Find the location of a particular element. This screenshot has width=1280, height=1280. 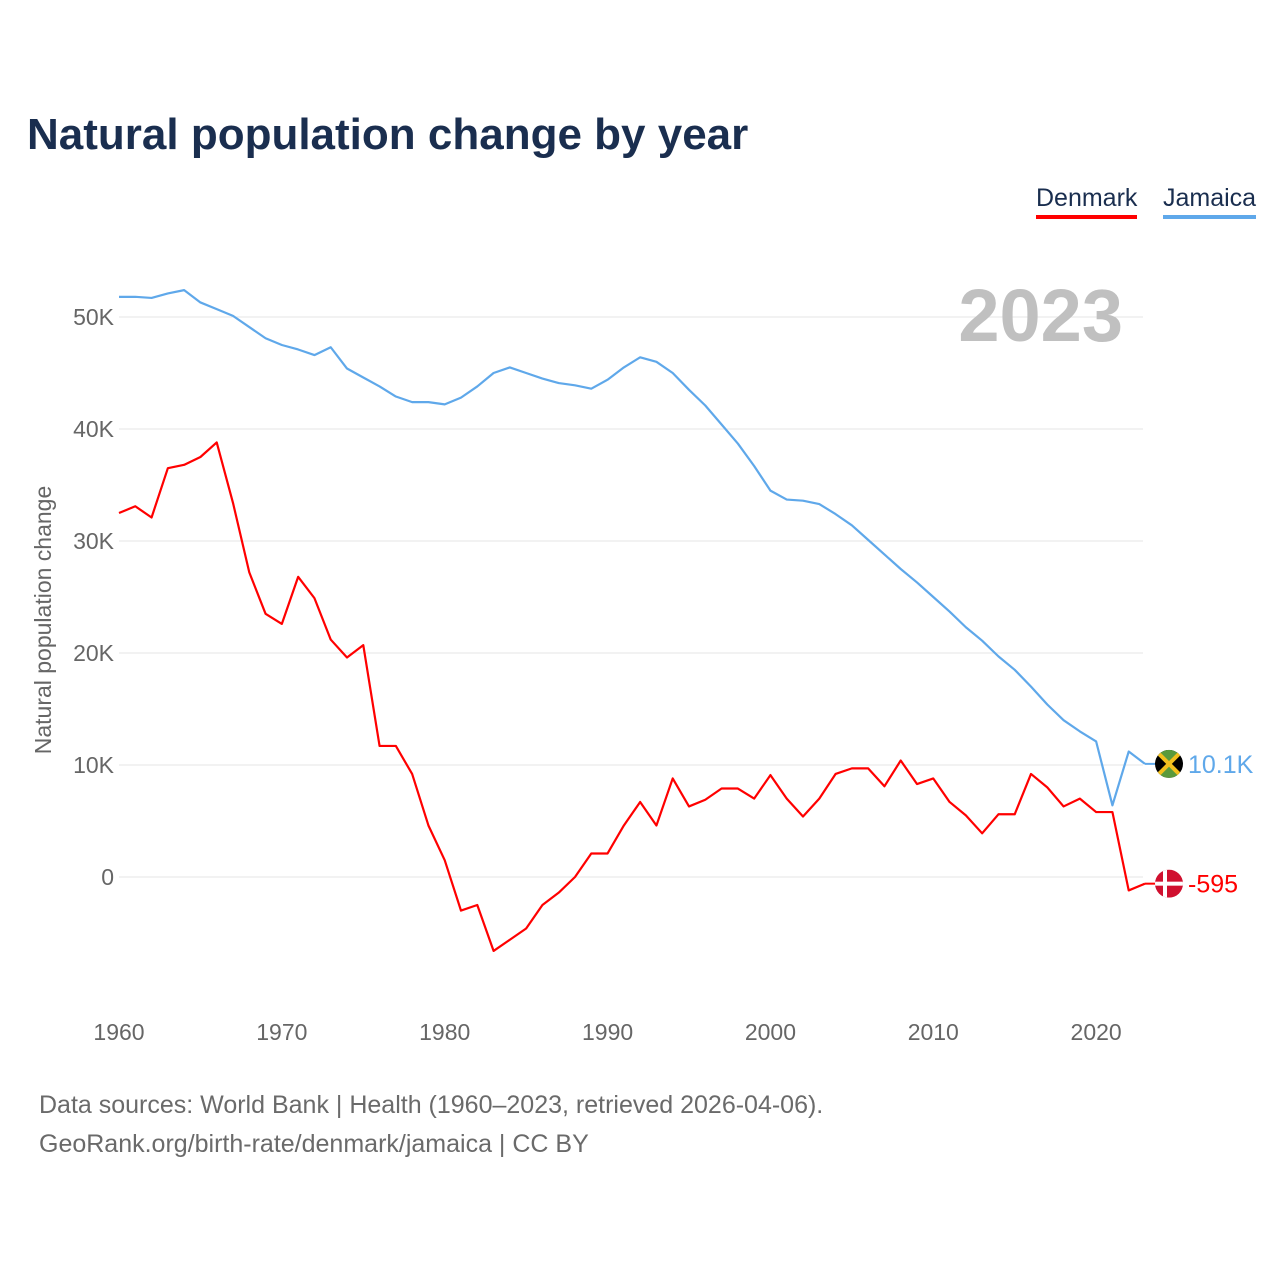

y-tick-label: 30K is located at coordinates (94, 541).